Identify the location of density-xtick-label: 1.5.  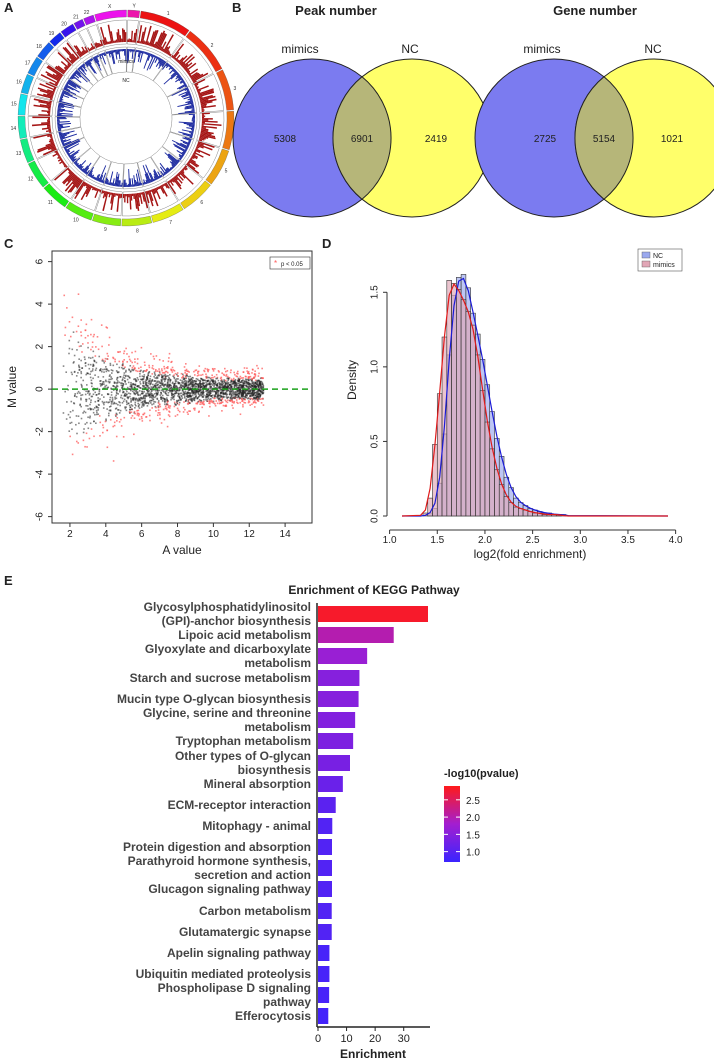
(437, 540).